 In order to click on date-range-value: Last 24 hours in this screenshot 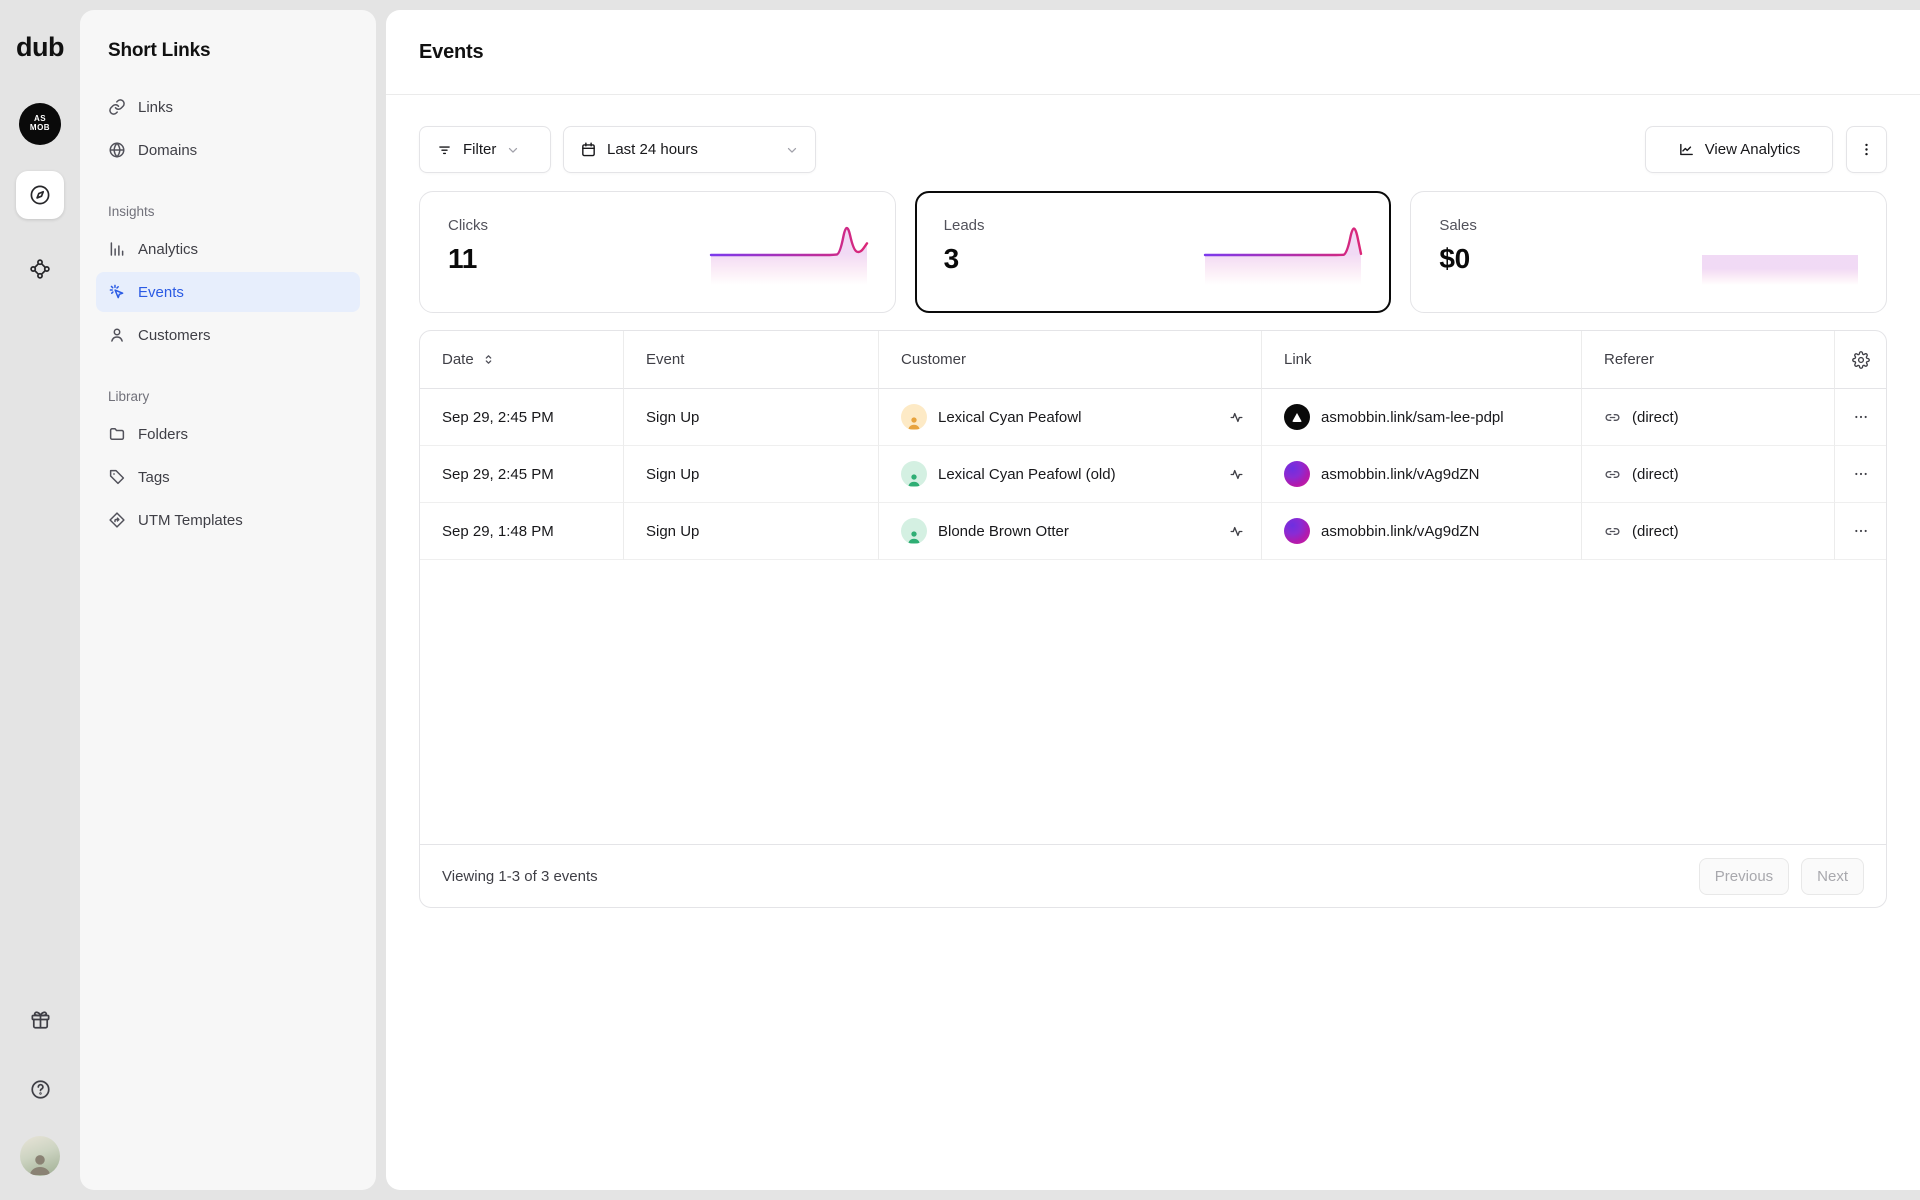, I will do `click(652, 149)`.